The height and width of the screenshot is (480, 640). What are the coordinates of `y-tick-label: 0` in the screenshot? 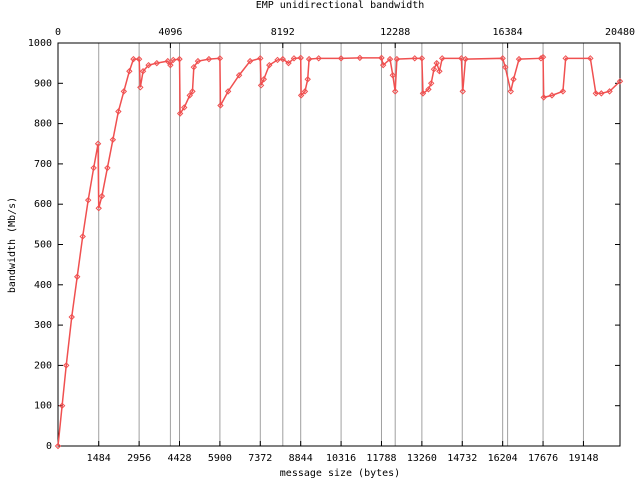 It's located at (49, 446).